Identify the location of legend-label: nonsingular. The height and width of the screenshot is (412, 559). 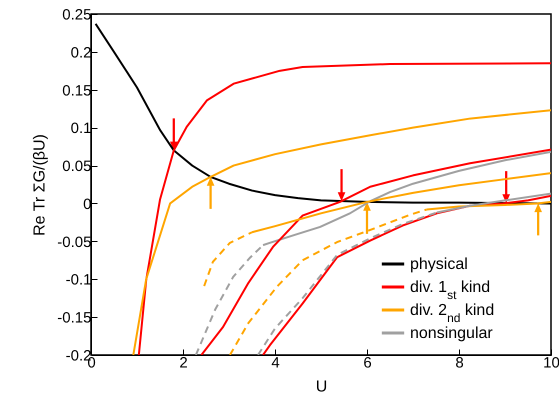
(452, 333).